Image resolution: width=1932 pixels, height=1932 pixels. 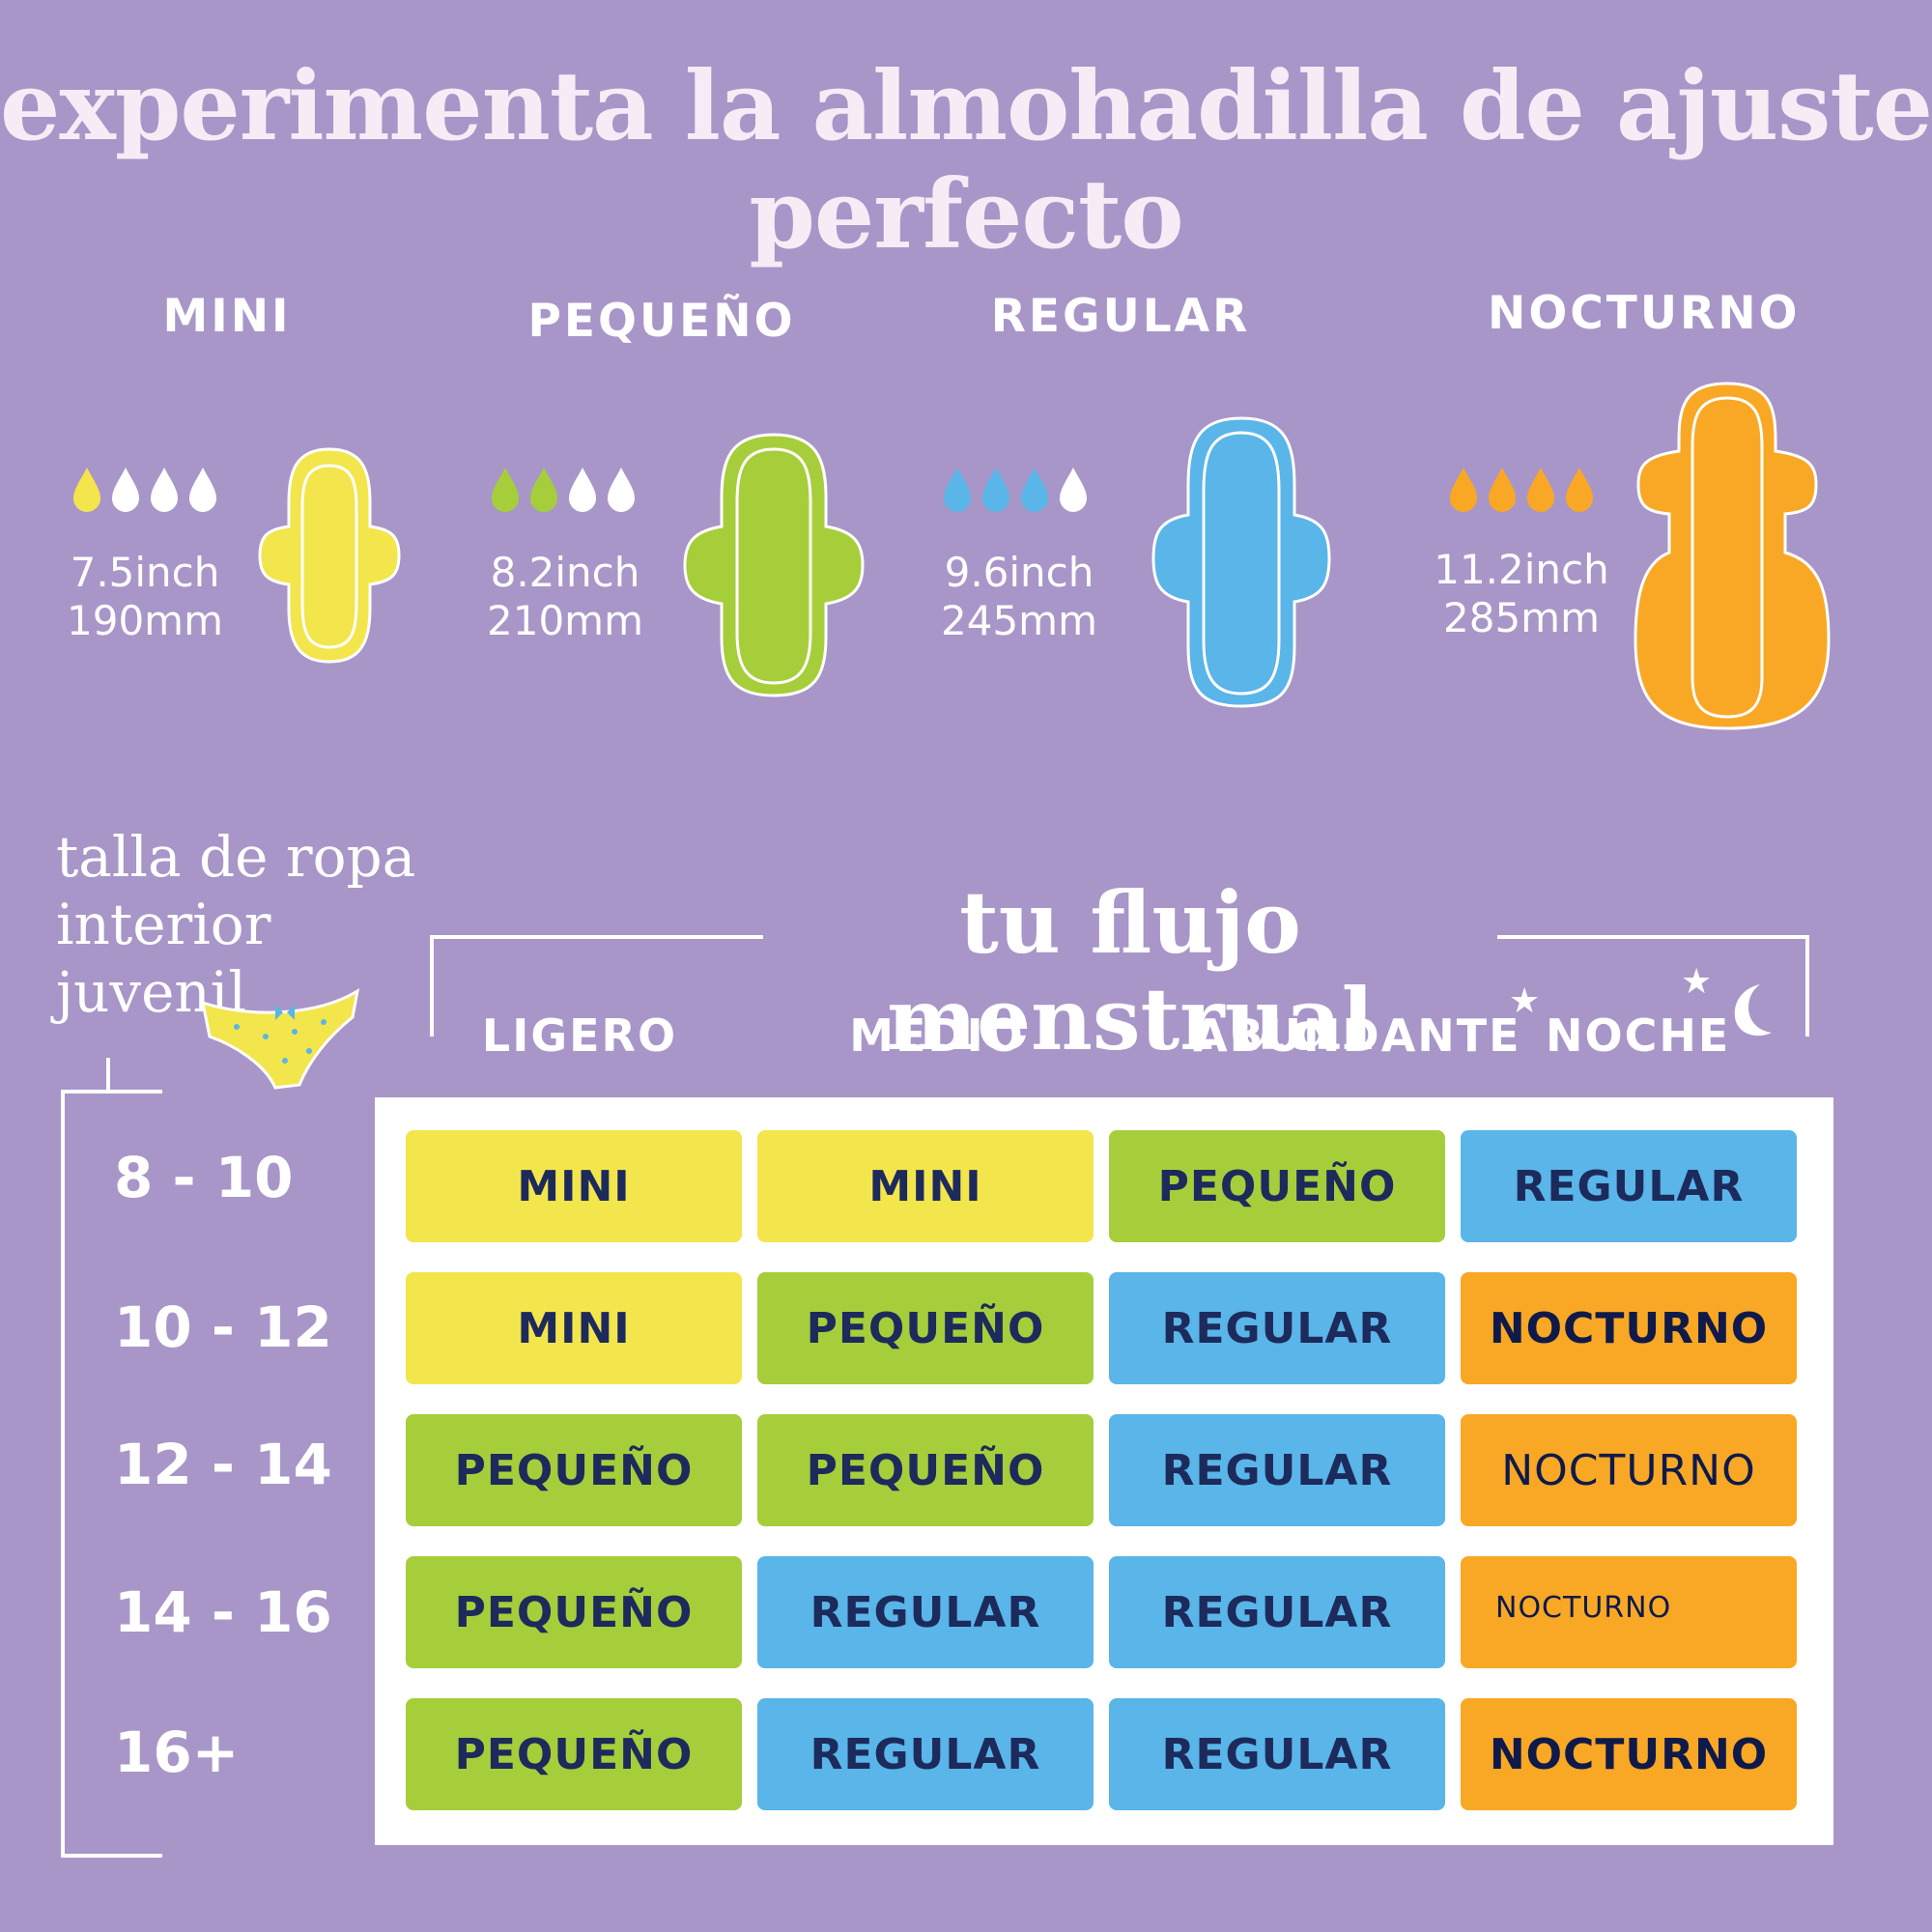 What do you see at coordinates (1732, 556) in the screenshot?
I see `pad-illustration-nocturno` at bounding box center [1732, 556].